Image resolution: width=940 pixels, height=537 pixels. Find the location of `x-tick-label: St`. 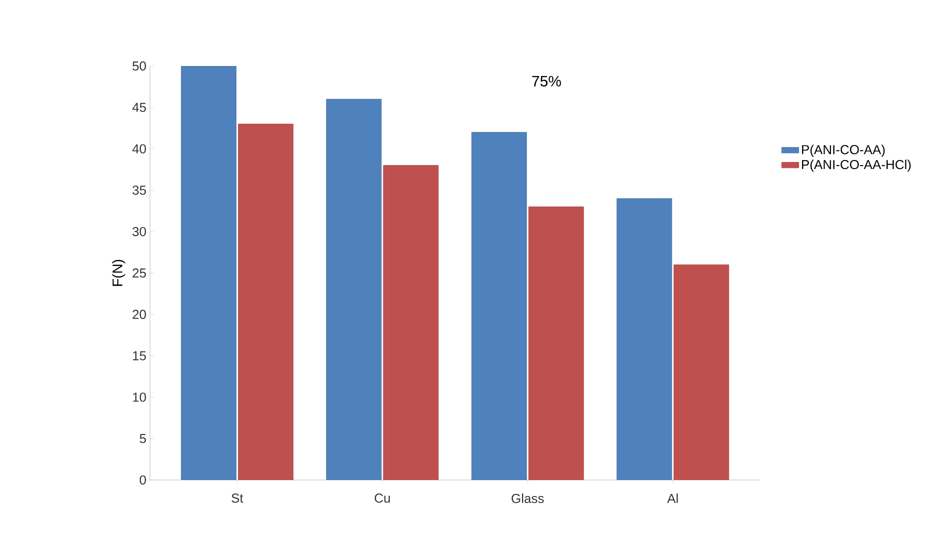

x-tick-label: St is located at coordinates (238, 498).